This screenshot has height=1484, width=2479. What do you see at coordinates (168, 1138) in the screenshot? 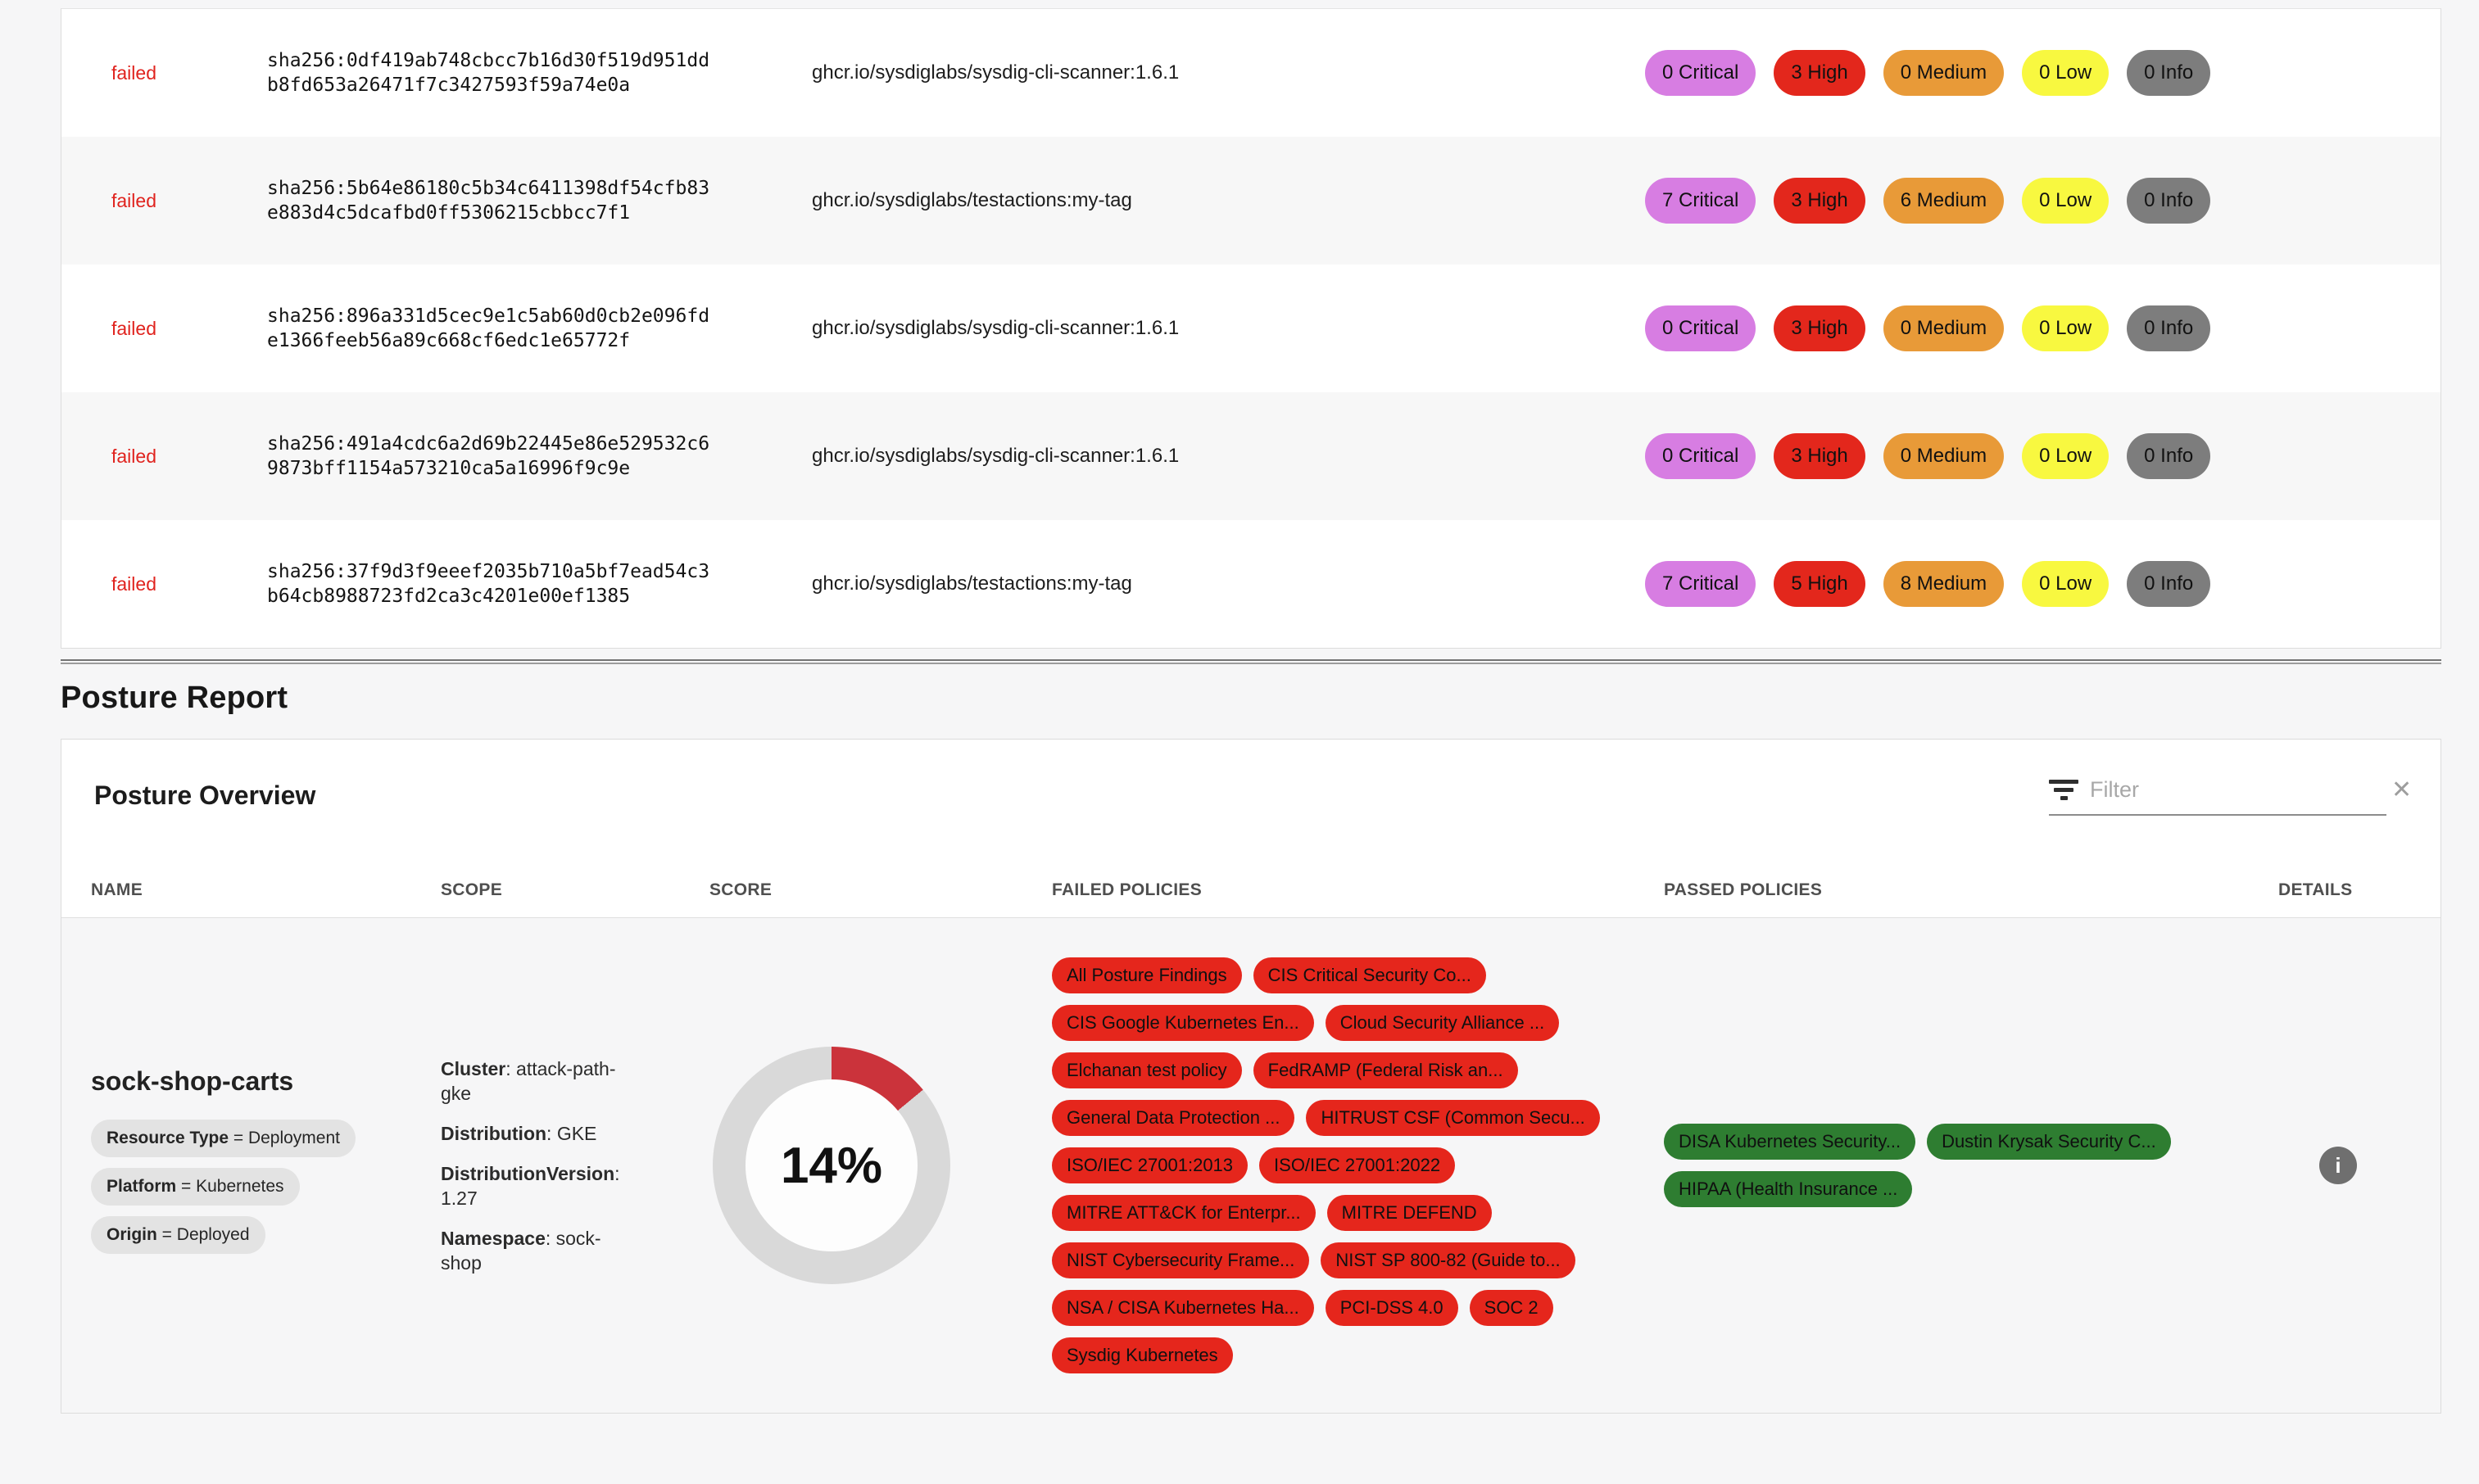
I see `tag-key: Resource Type` at bounding box center [168, 1138].